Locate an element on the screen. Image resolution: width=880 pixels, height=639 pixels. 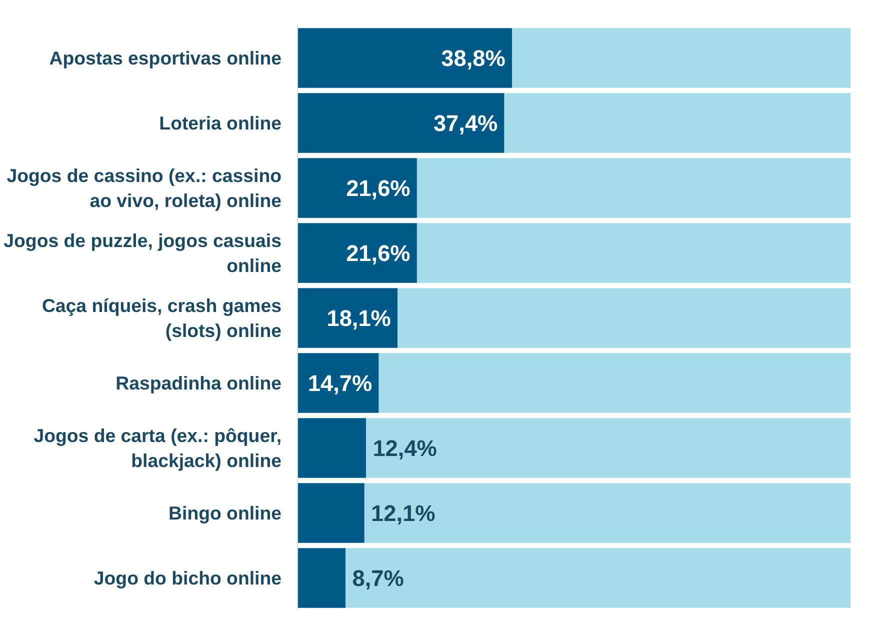
y-tick-label: Jogos de puzzle, jogos casuais online is located at coordinates (143, 253).